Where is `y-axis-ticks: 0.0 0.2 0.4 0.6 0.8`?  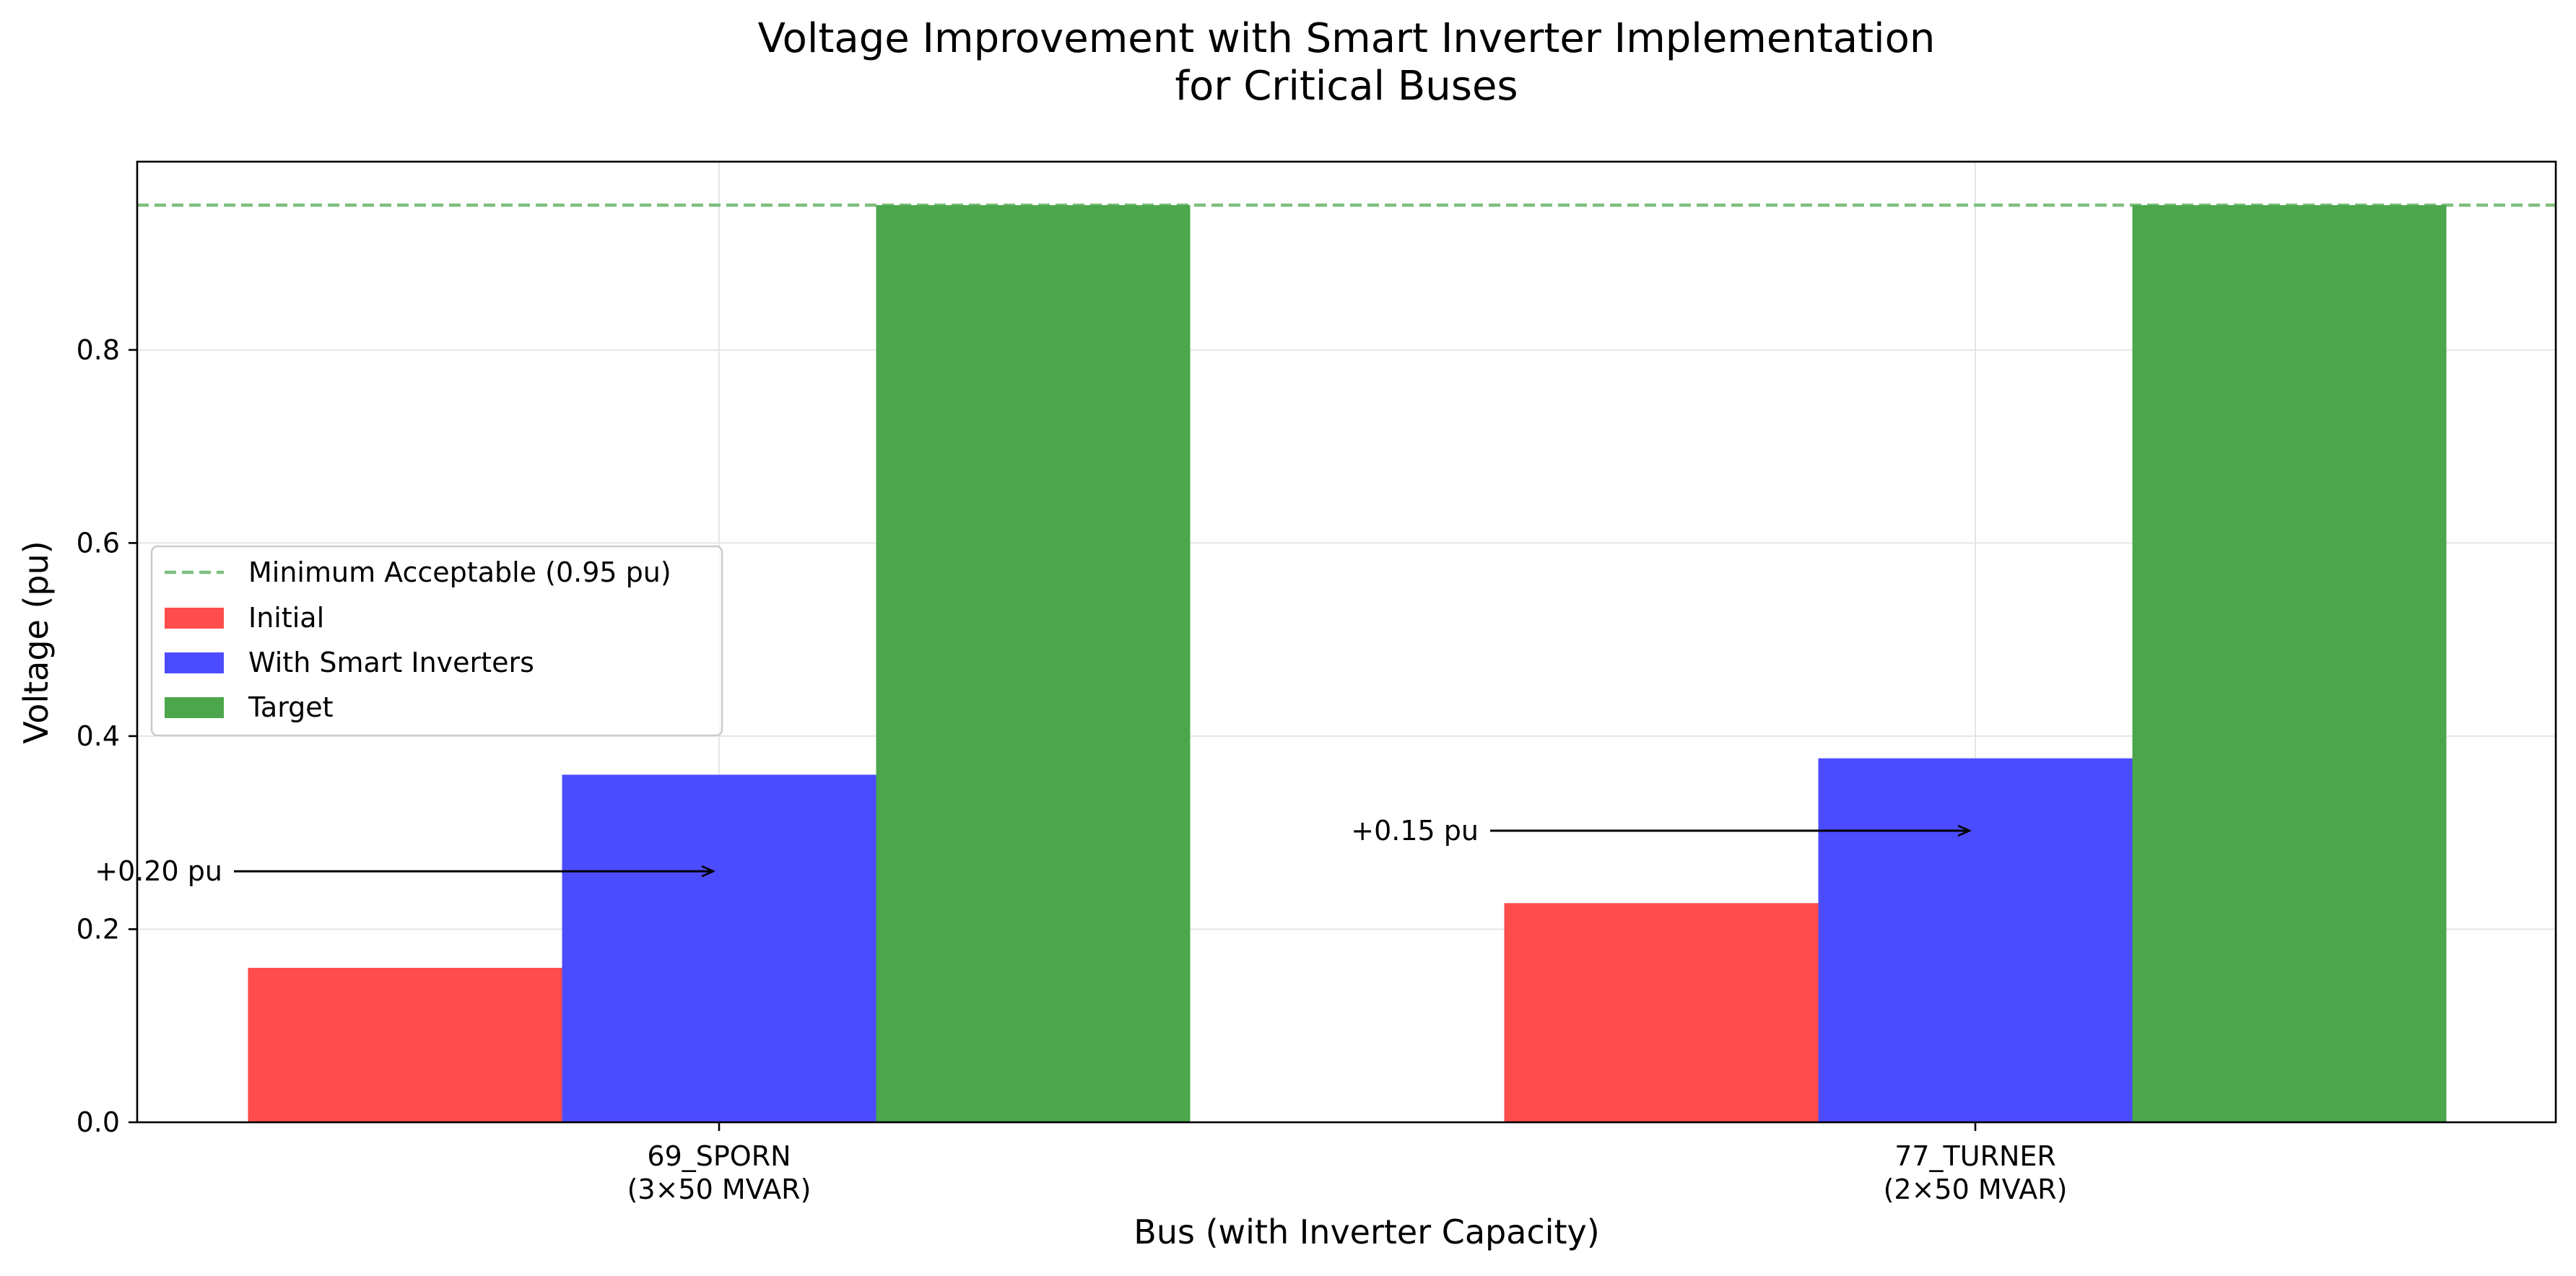 y-axis-ticks: 0.0 0.2 0.4 0.6 0.8 is located at coordinates (107, 736).